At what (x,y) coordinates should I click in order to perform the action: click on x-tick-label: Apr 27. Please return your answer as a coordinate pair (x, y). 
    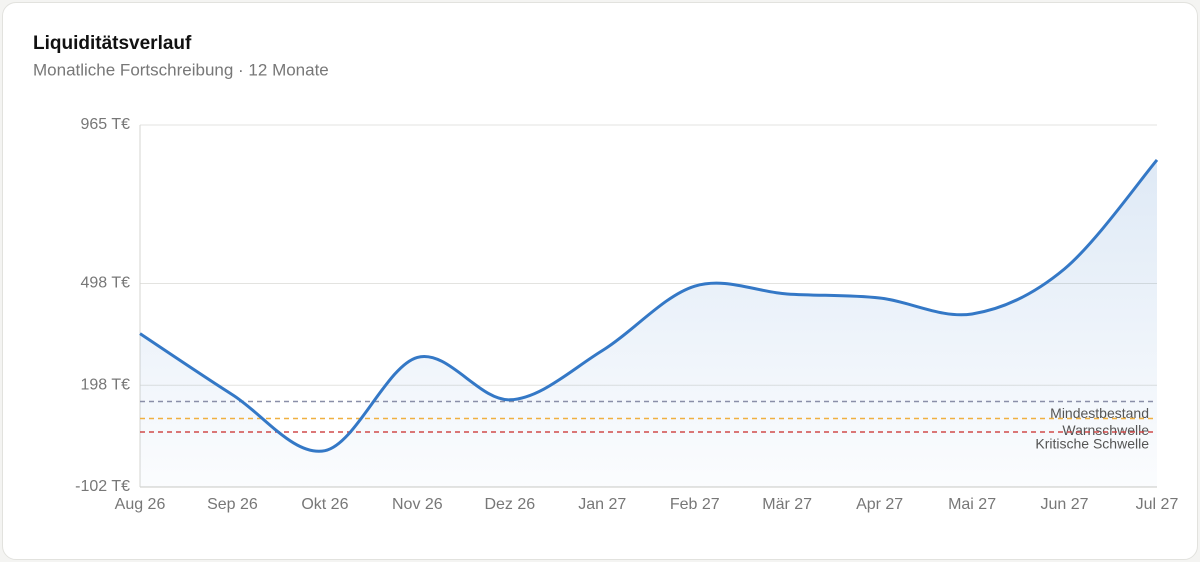
    Looking at the image, I should click on (879, 504).